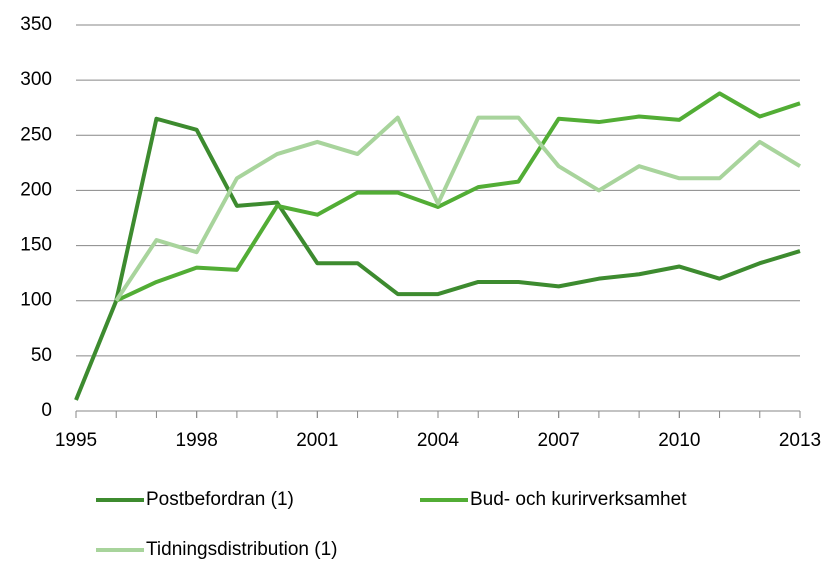 The height and width of the screenshot is (563, 826). What do you see at coordinates (36, 24) in the screenshot?
I see `y-tick-label: 350` at bounding box center [36, 24].